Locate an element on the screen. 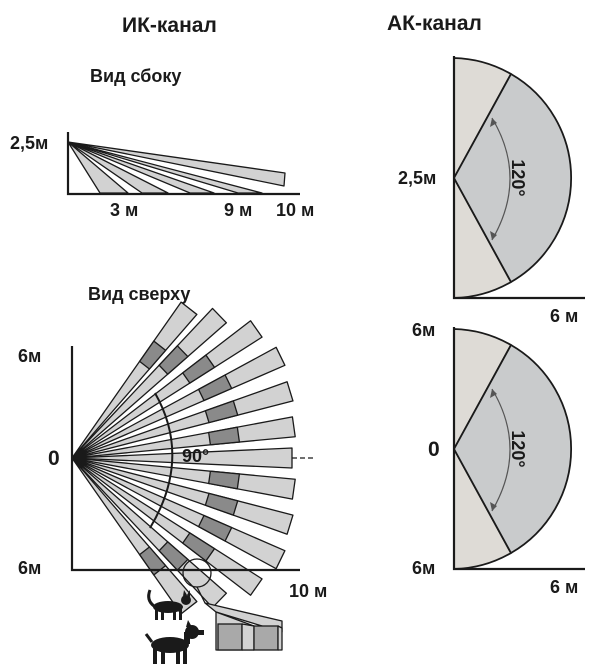 This screenshot has width=595, height=667. mw-top-axes is located at coordinates (518, 449).